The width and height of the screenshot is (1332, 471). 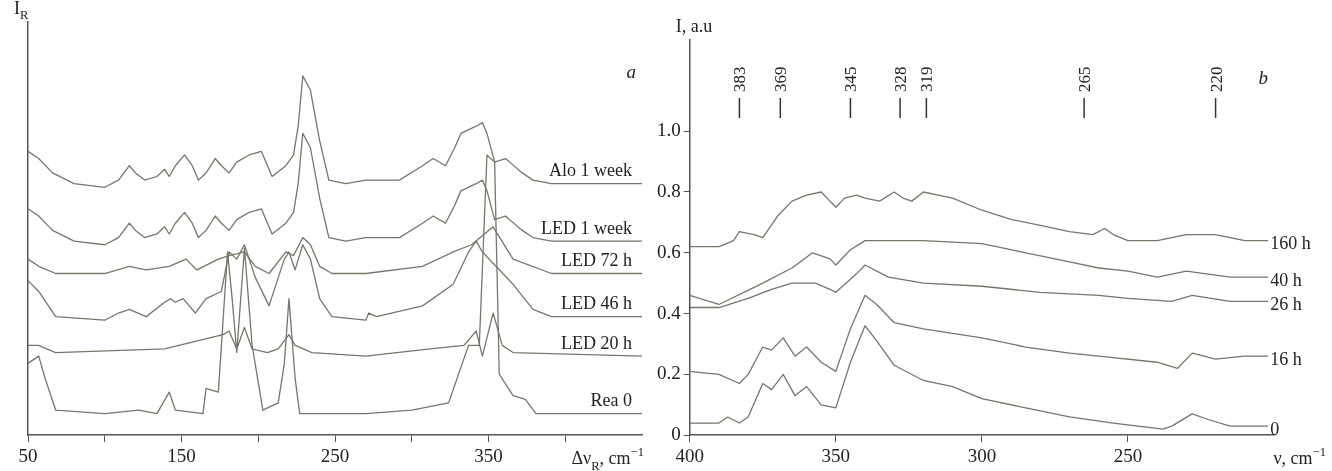 I want to click on ref-line-label: 265, so click(x=1085, y=79).